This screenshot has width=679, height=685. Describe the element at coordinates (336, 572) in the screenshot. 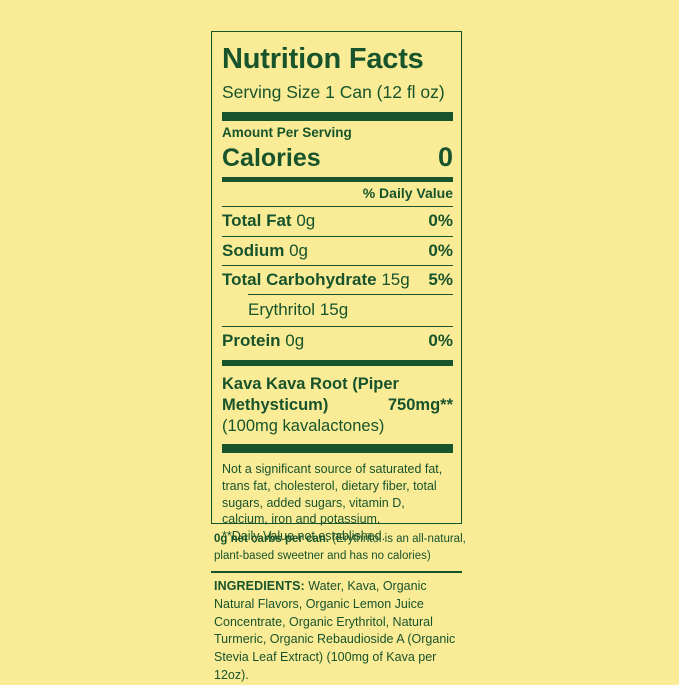

I see `divider-above-ingredients` at that location.